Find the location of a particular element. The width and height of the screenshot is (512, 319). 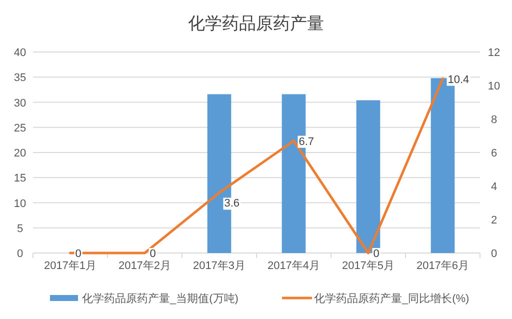

y2-tick-label: 8 is located at coordinates (494, 120).